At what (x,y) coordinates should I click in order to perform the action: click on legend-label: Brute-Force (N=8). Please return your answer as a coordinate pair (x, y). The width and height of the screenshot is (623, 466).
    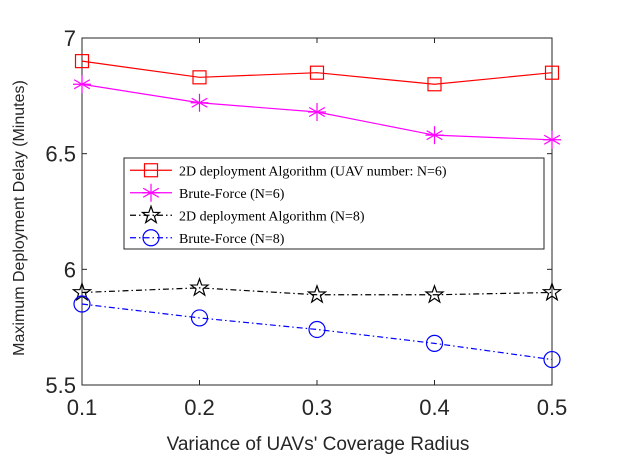
    Looking at the image, I should click on (232, 239).